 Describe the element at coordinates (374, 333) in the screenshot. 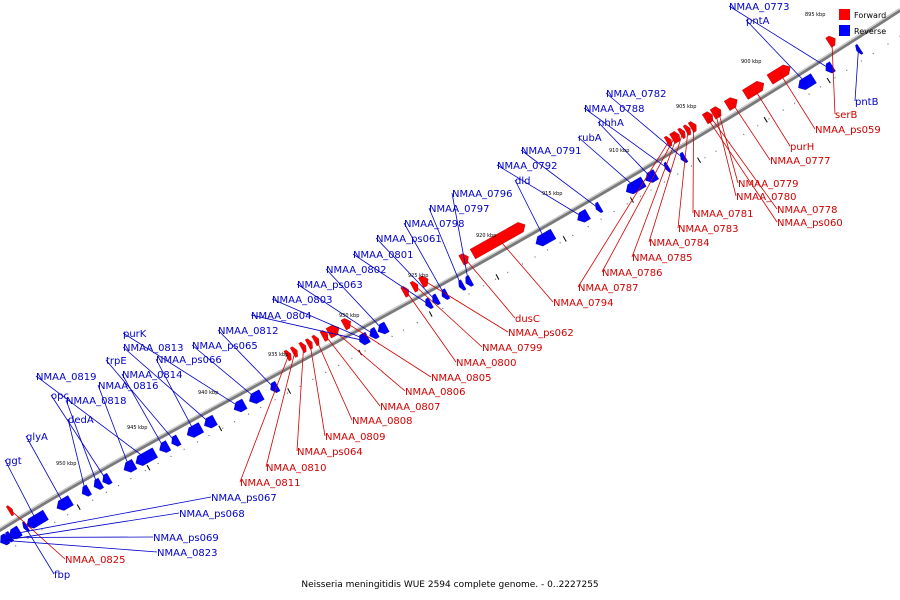

I see `reverse-gene-nmaa-ps063` at that location.